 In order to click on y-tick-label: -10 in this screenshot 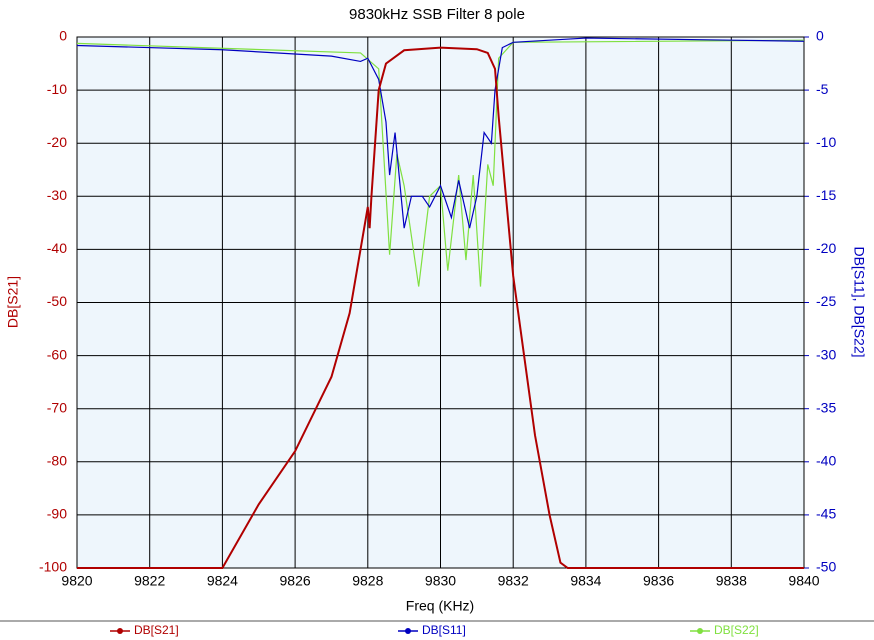, I will do `click(57, 89)`.